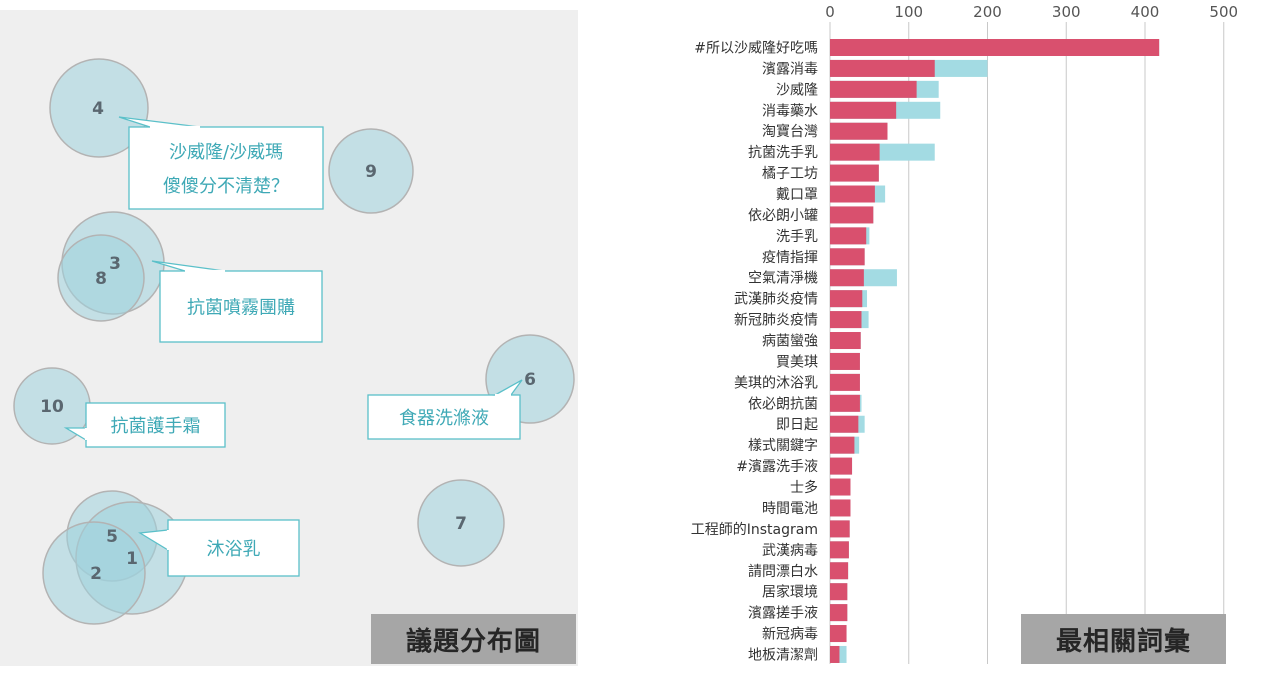  I want to click on category-label: 抗菌洗手乳, so click(783, 153).